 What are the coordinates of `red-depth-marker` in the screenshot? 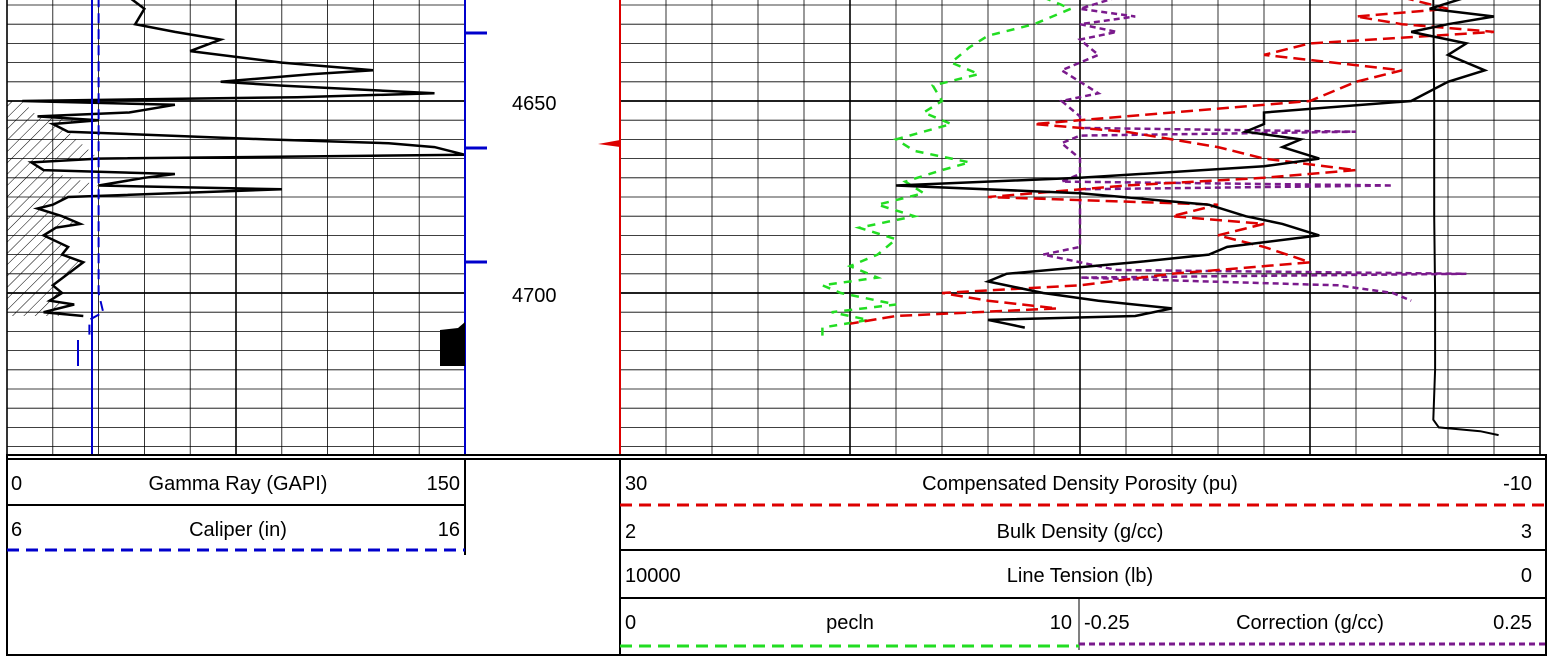 It's located at (609, 143).